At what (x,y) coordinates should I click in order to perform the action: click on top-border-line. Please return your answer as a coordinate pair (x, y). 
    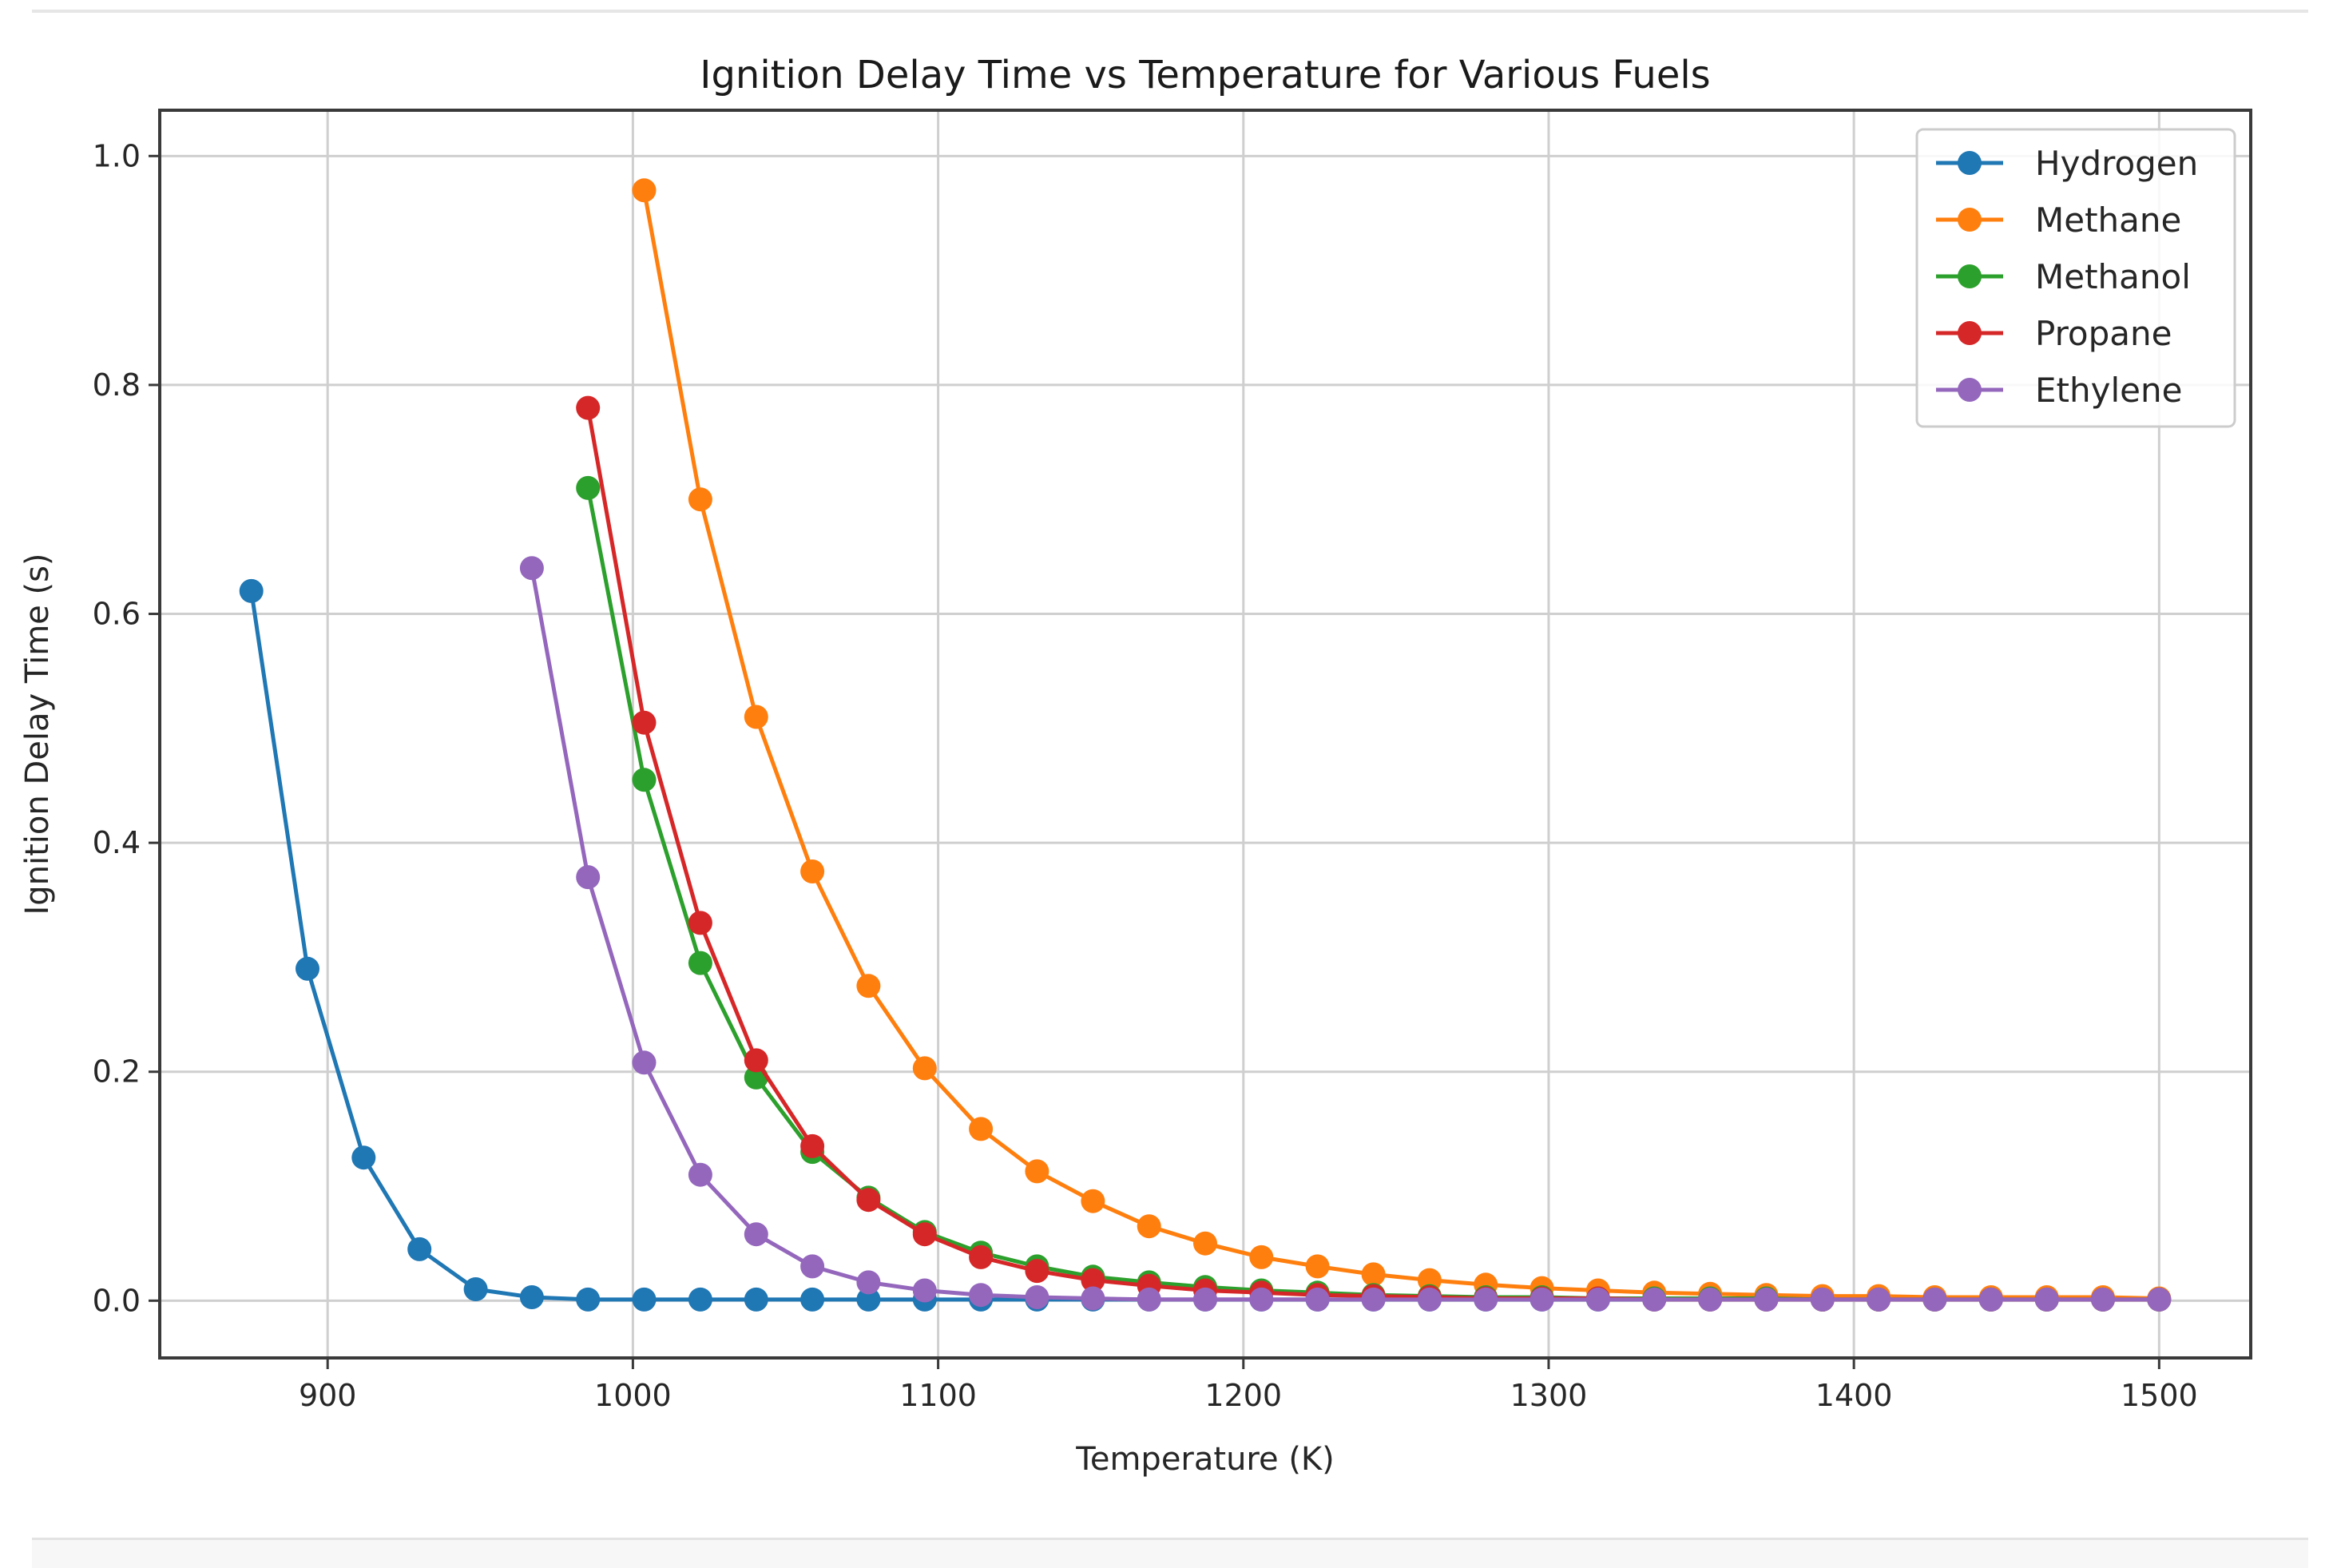
    Looking at the image, I should click on (1170, 11).